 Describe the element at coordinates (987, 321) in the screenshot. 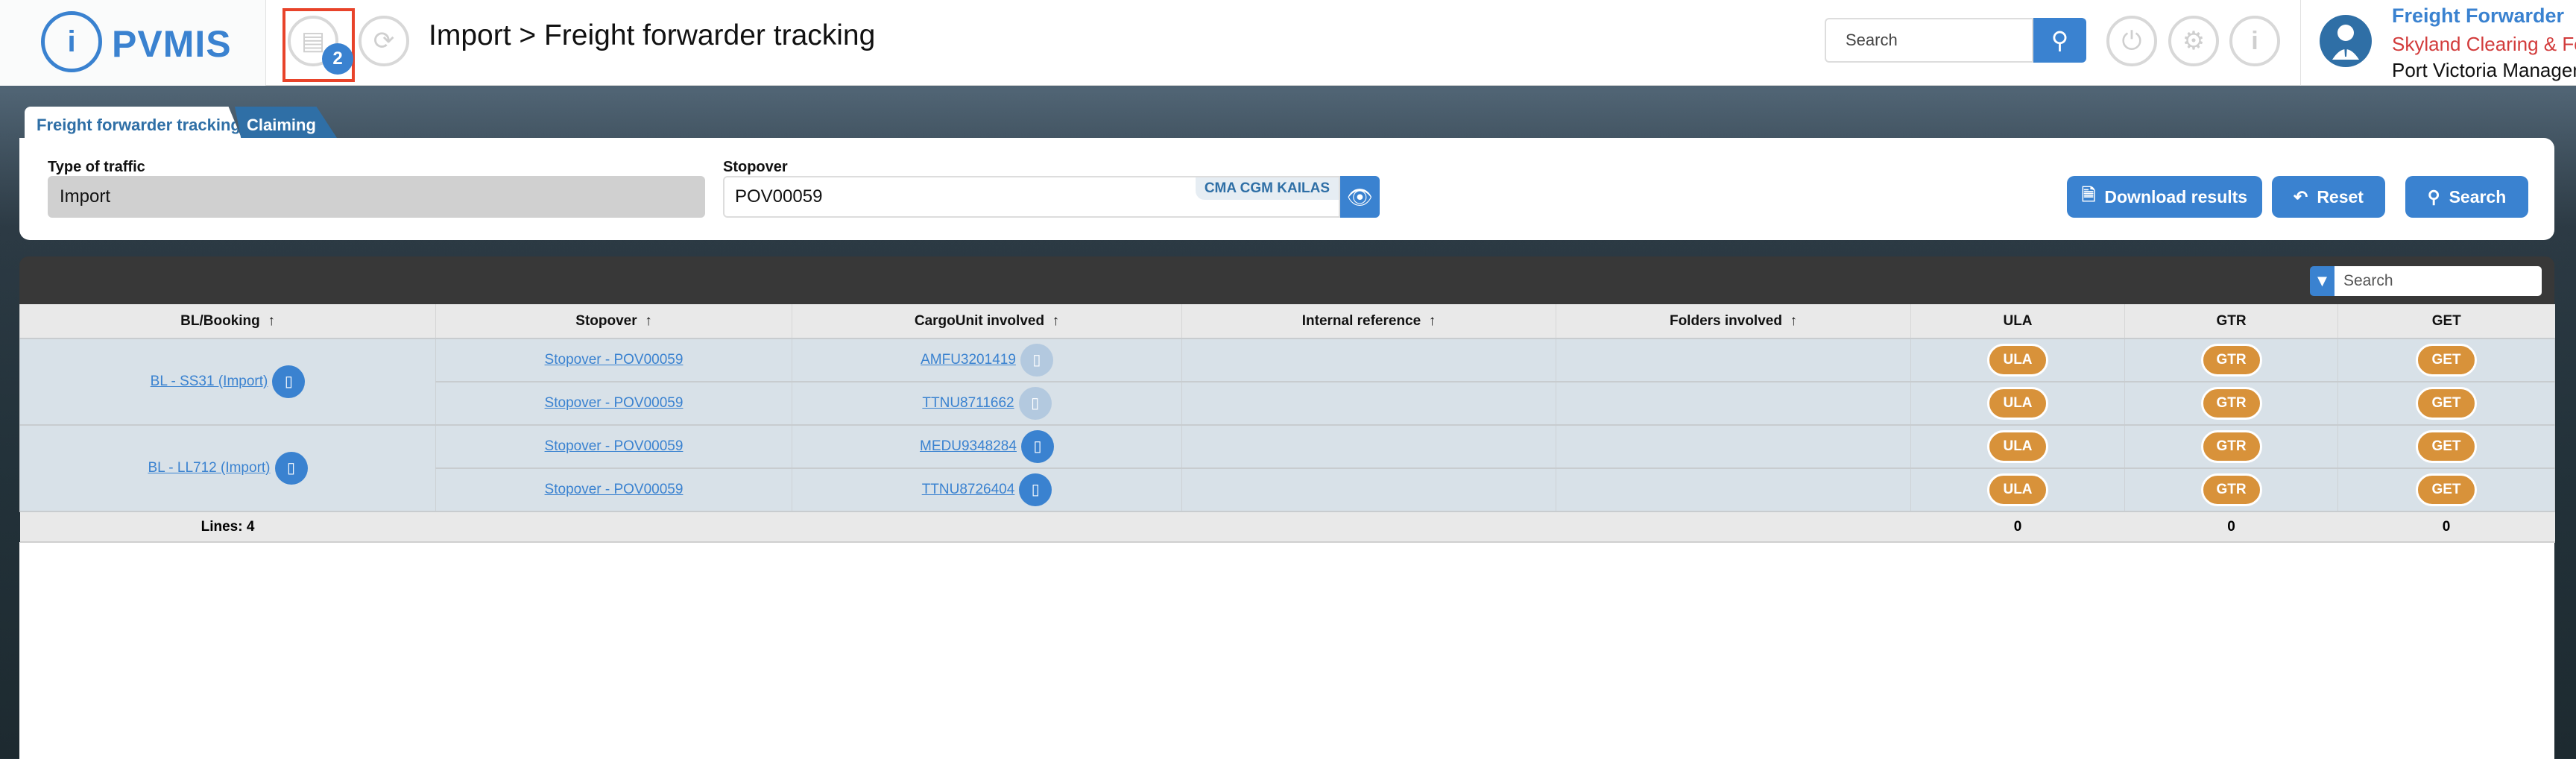

I see `column-header-cargo-unit: CargoUnit involved ↑` at that location.